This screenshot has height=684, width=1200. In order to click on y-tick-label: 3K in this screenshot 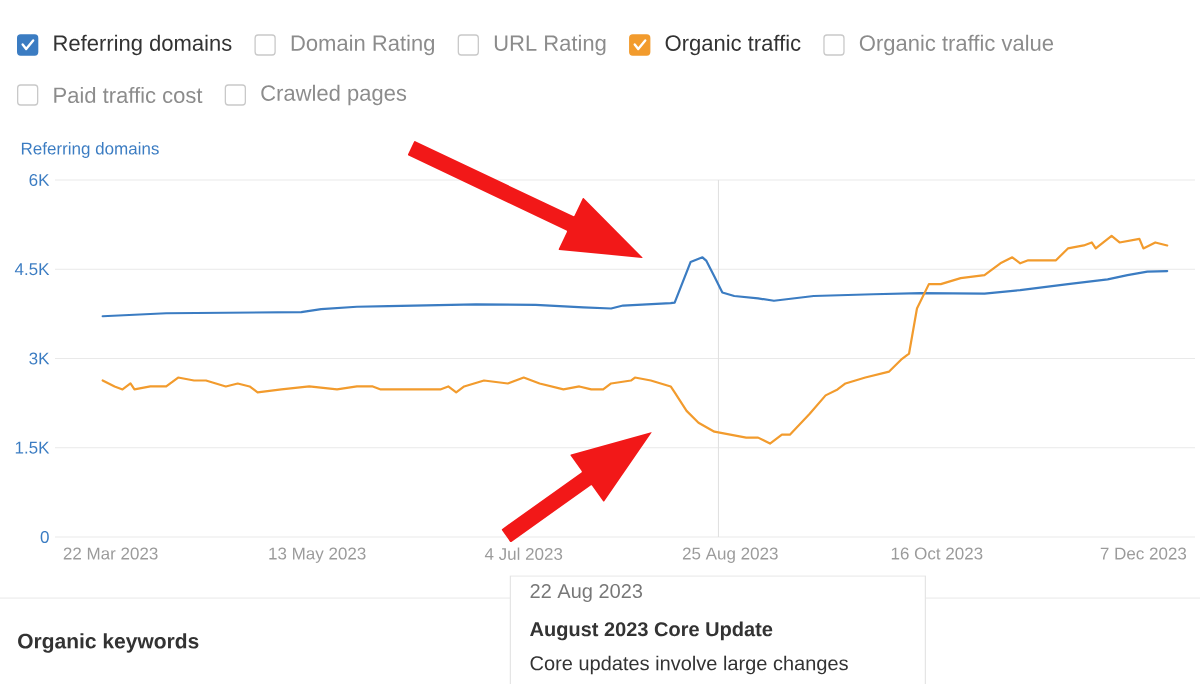, I will do `click(39, 358)`.